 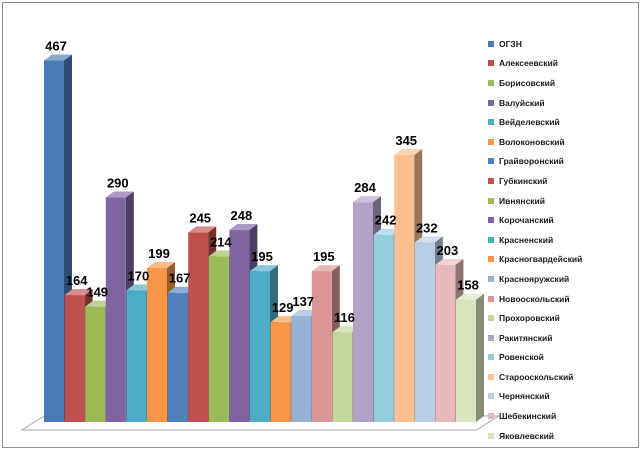 I want to click on legend-label: Борисовский, so click(x=527, y=82).